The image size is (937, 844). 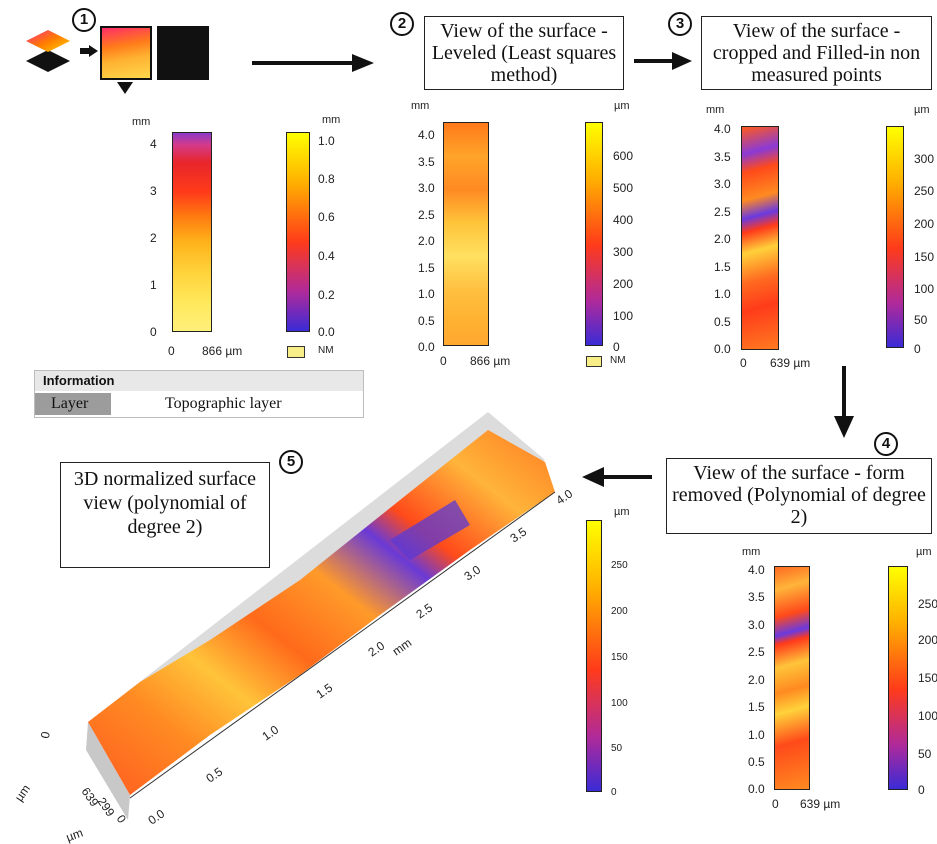 What do you see at coordinates (756, 652) in the screenshot?
I see `panel4-y-tick: 2.5` at bounding box center [756, 652].